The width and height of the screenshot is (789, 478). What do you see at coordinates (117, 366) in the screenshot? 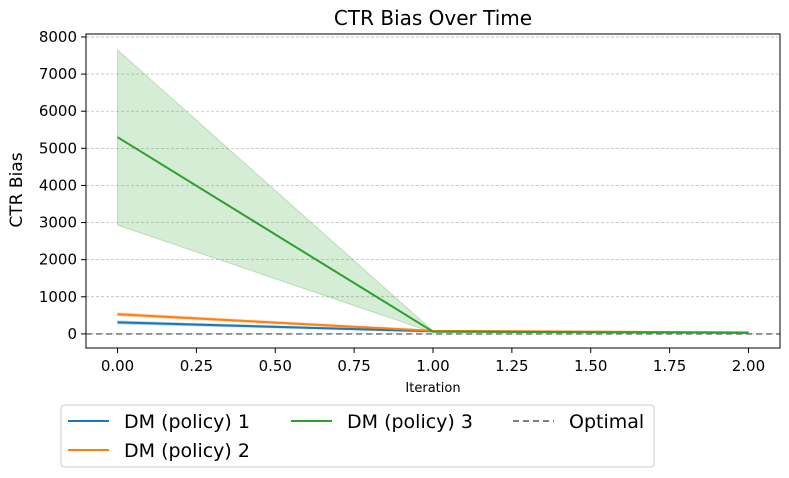
I see `x-tick-label: 0.00` at bounding box center [117, 366].